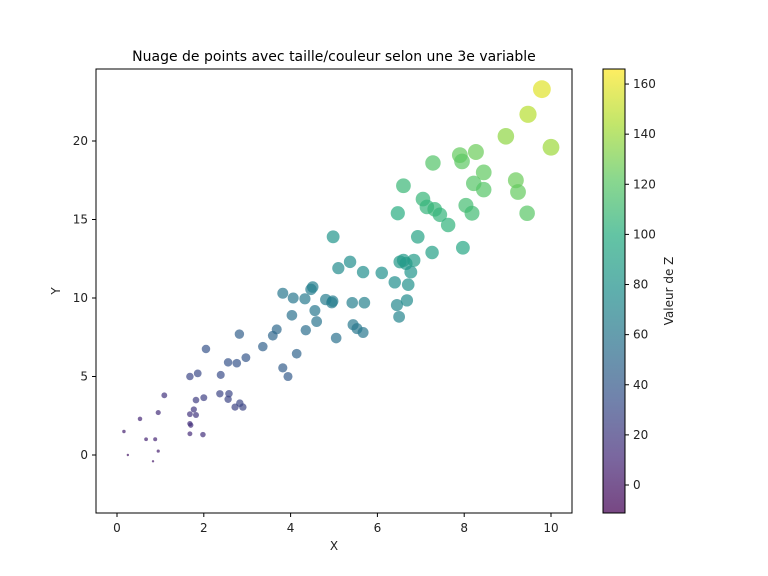 The height and width of the screenshot is (576, 768). Describe the element at coordinates (644, 134) in the screenshot. I see `colorbar-tick-label: 140` at that location.